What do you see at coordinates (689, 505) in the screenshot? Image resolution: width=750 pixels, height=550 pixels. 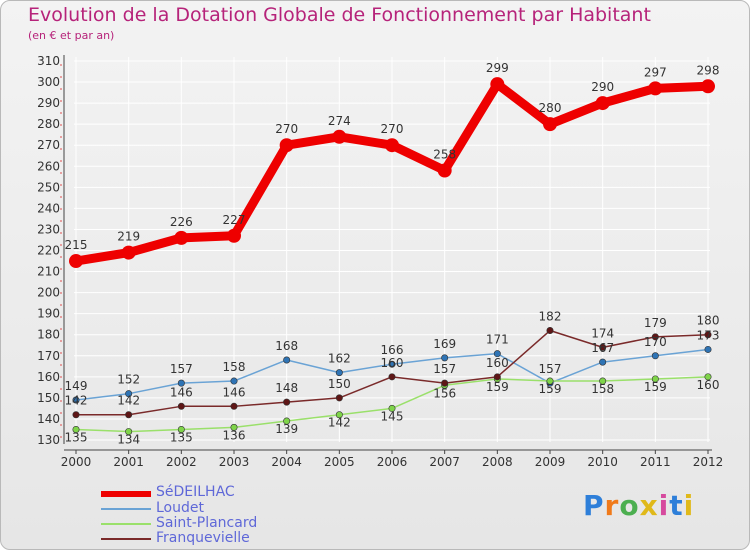 I see `logo-letter: i` at bounding box center [689, 505].